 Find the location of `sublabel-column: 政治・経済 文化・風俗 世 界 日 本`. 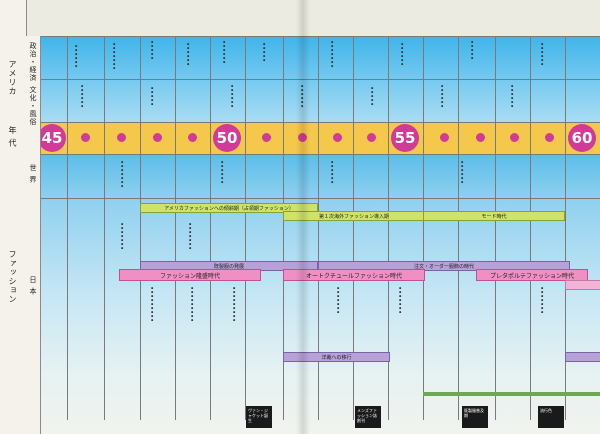

sublabel-column: 政治・経済 文化・風俗 世 界 日 本 is located at coordinates (33, 235).